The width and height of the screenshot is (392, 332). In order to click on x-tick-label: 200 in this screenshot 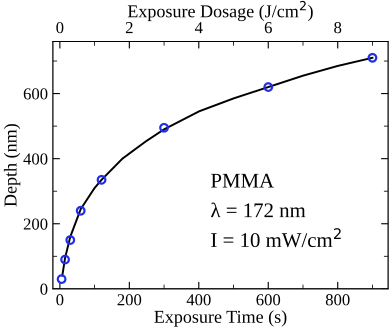, I will do `click(130, 300)`.